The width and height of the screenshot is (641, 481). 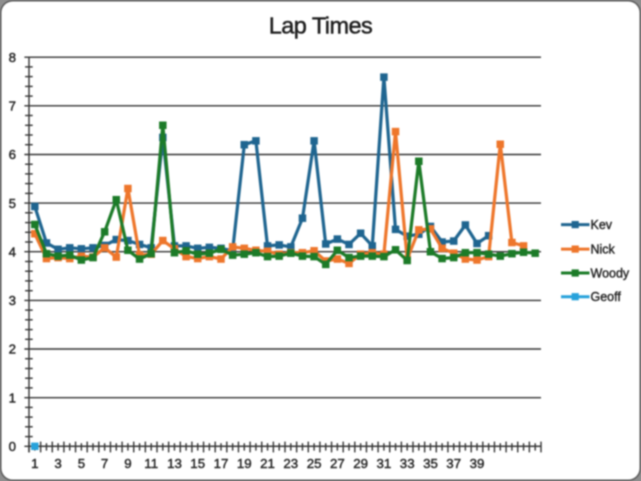 What do you see at coordinates (477, 463) in the screenshot?
I see `svg-text: 39` at bounding box center [477, 463].